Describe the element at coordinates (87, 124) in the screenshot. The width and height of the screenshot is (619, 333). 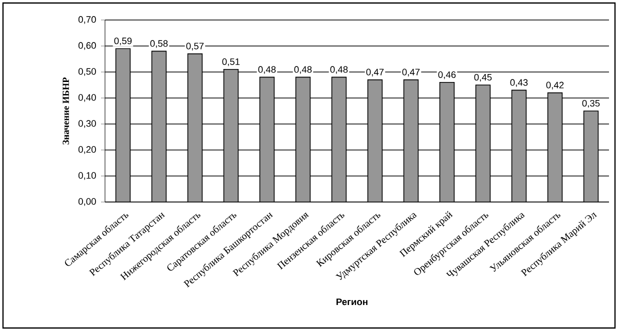
I see `y-tick-label: 0,30` at that location.